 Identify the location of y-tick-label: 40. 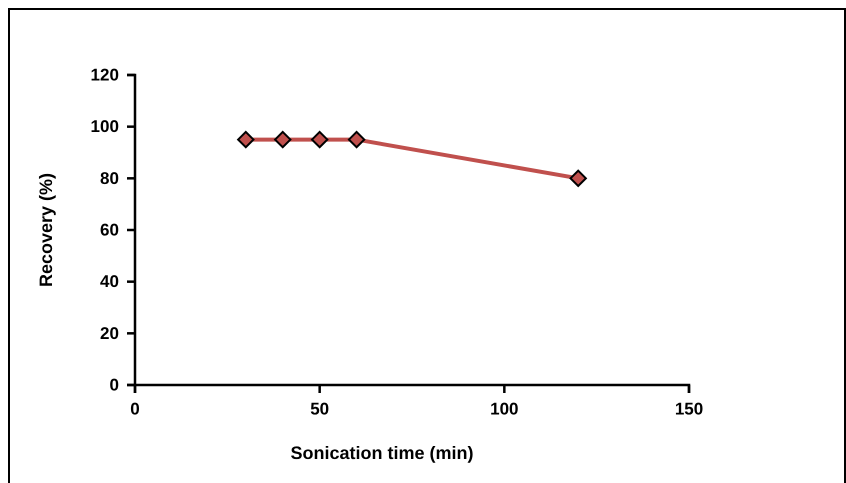
(109, 282).